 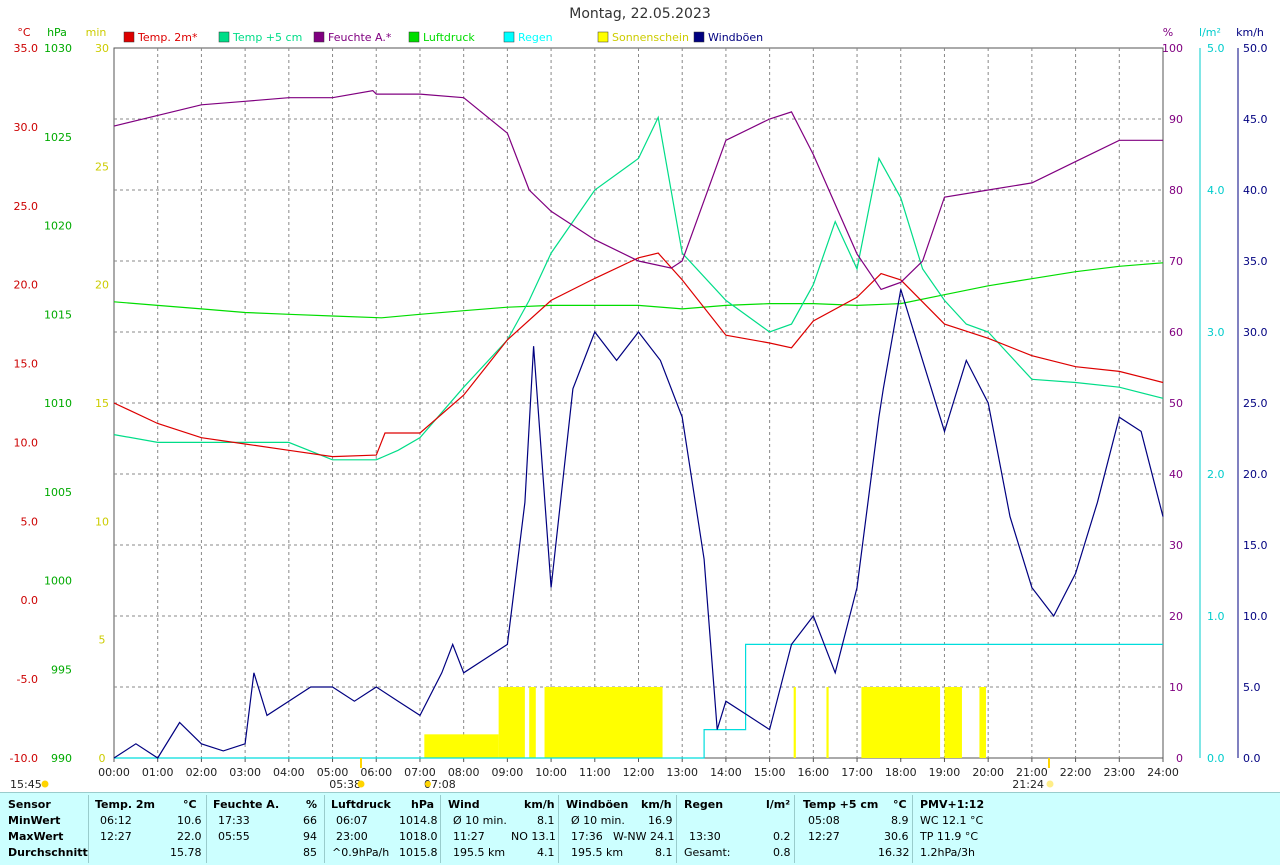 I want to click on time-tick-label: 21:00, so click(x=1032, y=772).